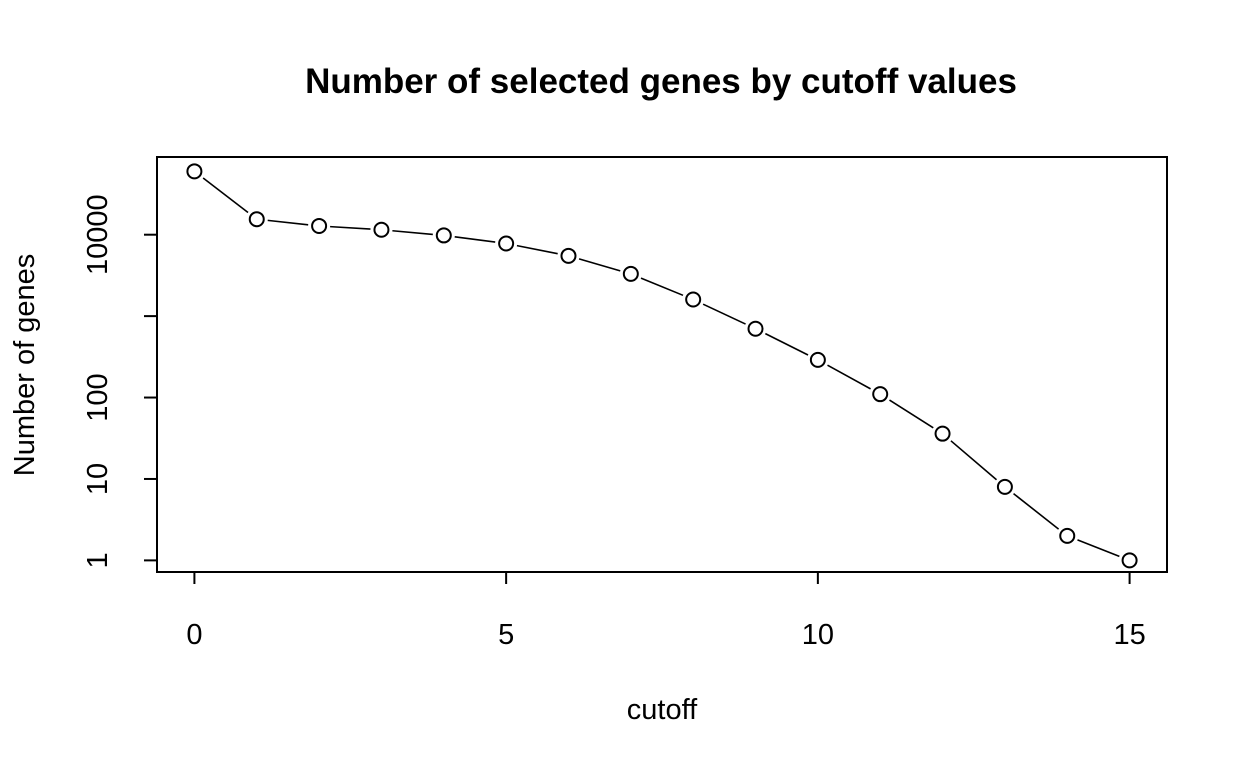  Describe the element at coordinates (98, 479) in the screenshot. I see `y-tick-label: 10` at that location.